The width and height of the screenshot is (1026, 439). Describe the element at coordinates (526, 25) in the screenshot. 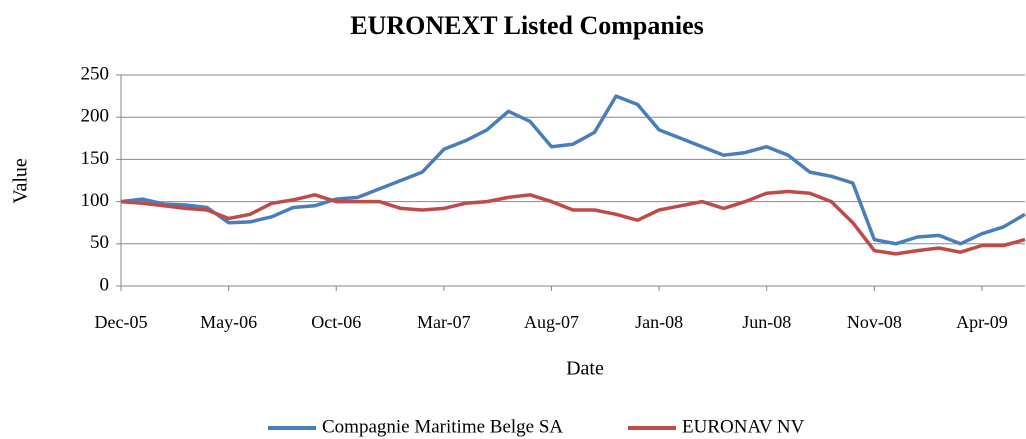

I see `chart-title: EURONEXT Listed Companies` at that location.